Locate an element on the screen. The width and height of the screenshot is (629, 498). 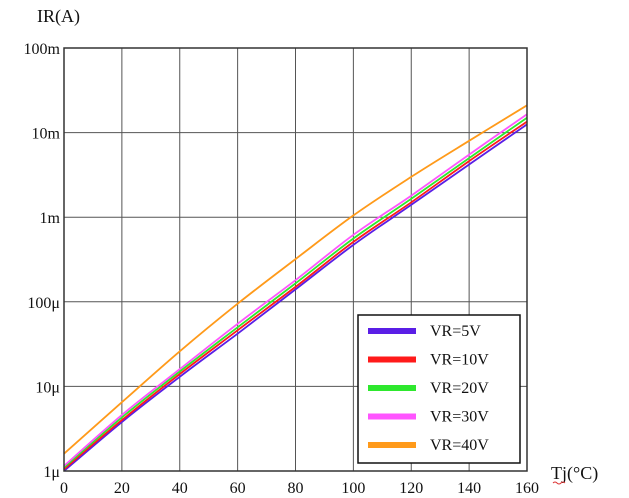
x-tick-label: 80 is located at coordinates (296, 488).